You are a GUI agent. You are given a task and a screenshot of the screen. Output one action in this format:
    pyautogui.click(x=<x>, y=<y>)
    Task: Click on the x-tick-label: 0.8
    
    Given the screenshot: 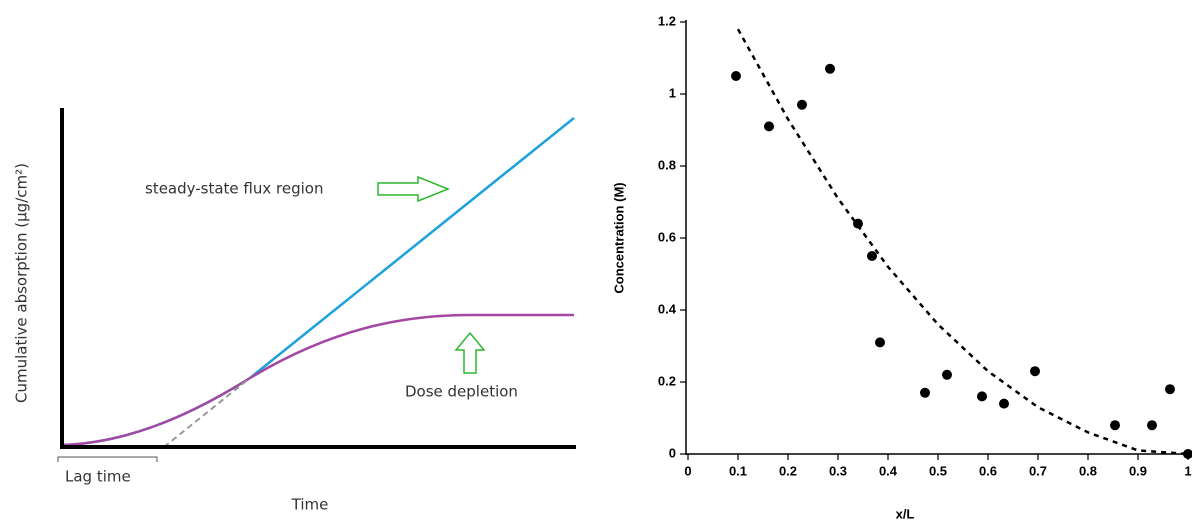 What is the action you would take?
    pyautogui.click(x=1088, y=470)
    